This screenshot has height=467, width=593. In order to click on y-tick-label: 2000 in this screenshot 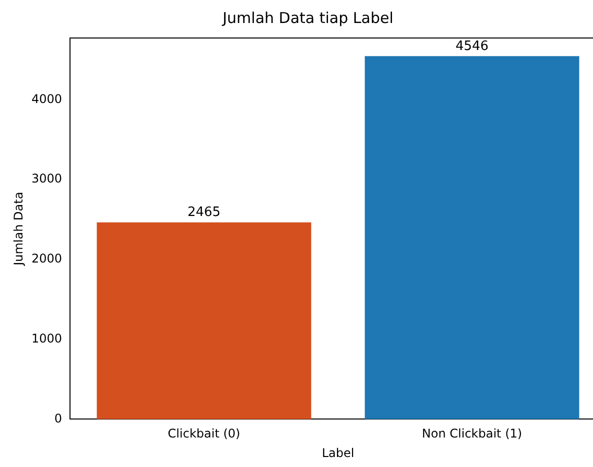, I will do `click(46, 259)`.